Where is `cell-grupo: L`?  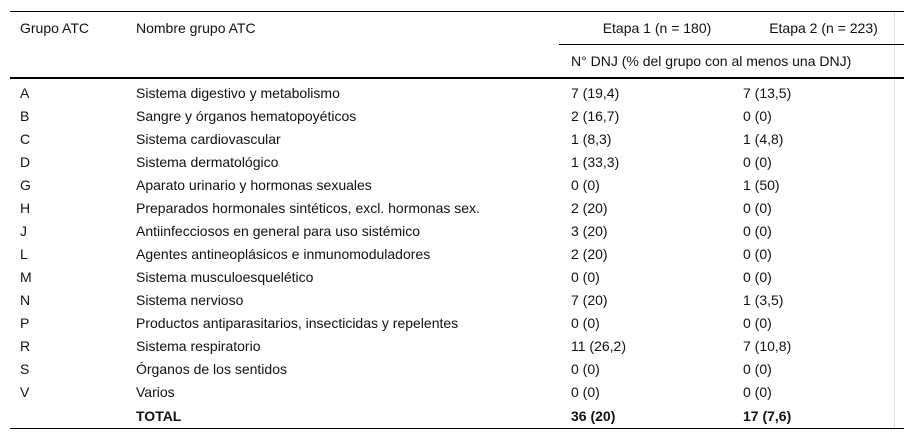
cell-grupo: L is located at coordinates (24, 253).